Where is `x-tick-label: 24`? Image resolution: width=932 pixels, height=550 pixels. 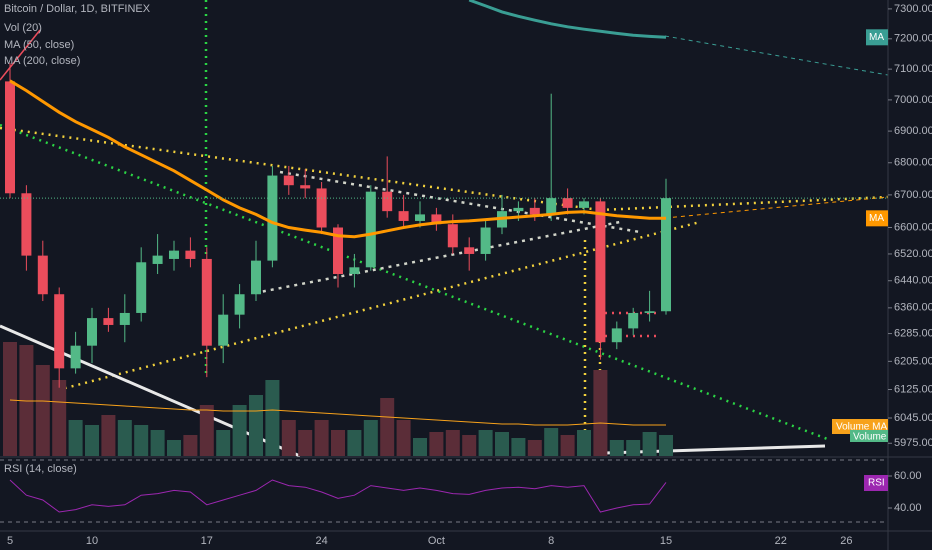
x-tick-label: 24 is located at coordinates (321, 541).